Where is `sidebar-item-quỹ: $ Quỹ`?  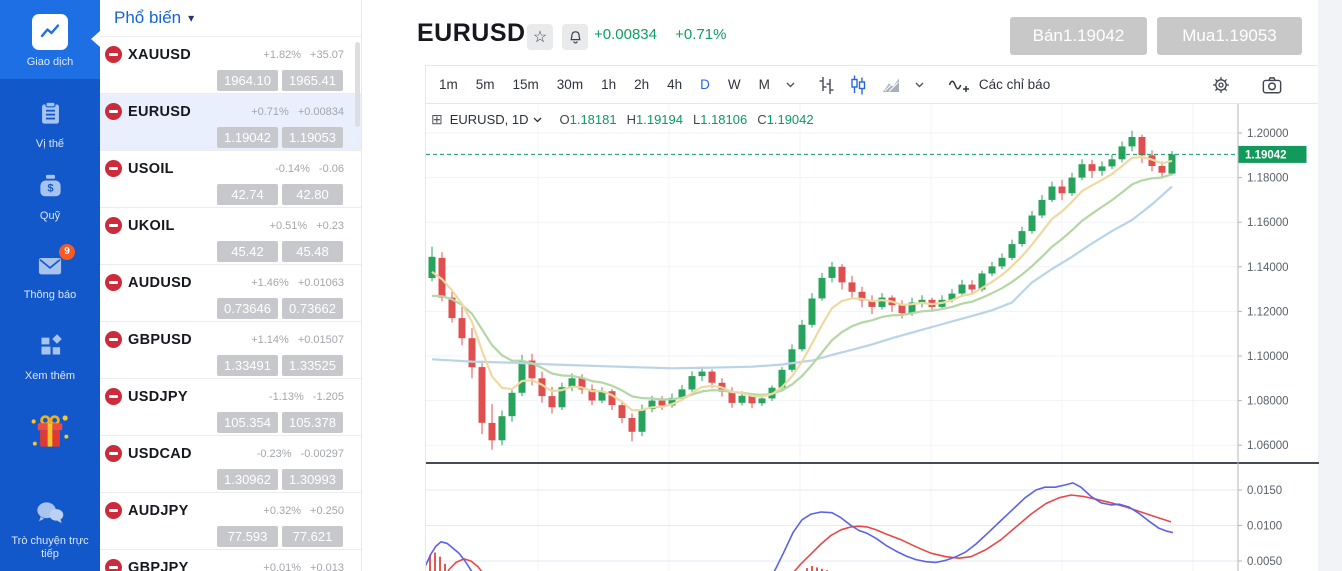
sidebar-item-quỹ: $ Quỹ is located at coordinates (50, 190).